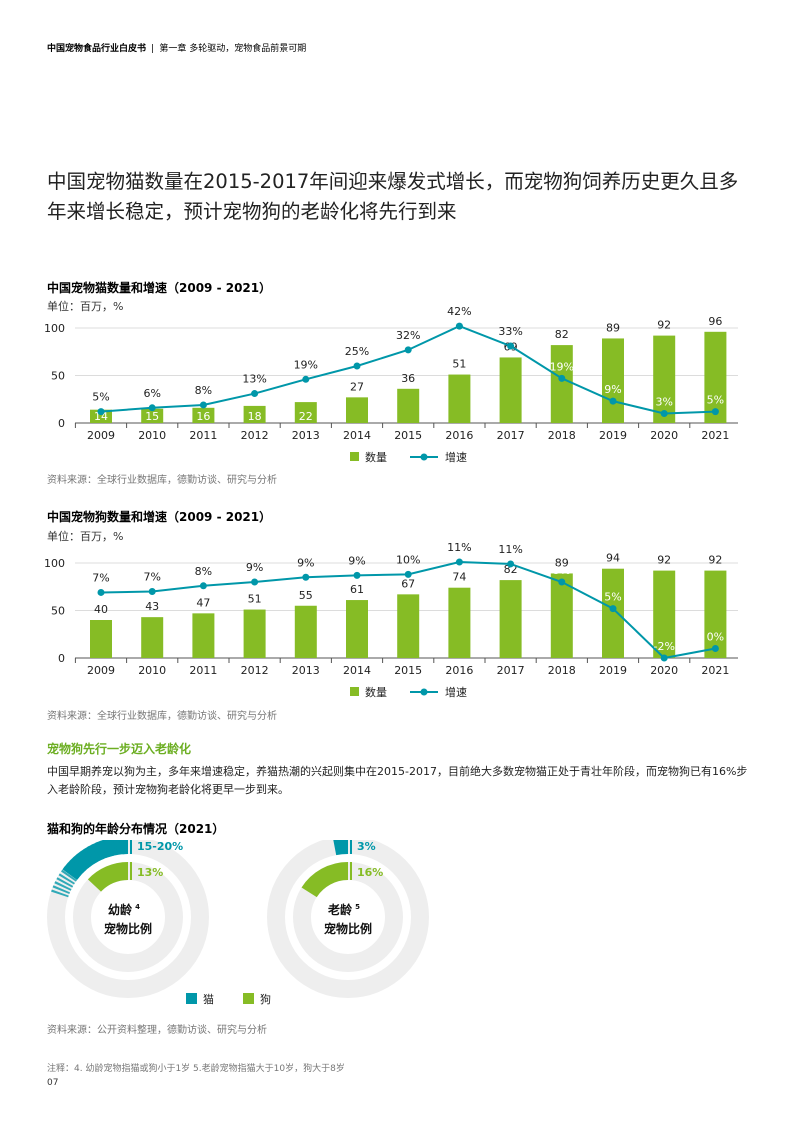 Image resolution: width=793 pixels, height=1122 pixels. What do you see at coordinates (151, 393) in the screenshot?
I see `cat-growth-label: 6%` at bounding box center [151, 393].